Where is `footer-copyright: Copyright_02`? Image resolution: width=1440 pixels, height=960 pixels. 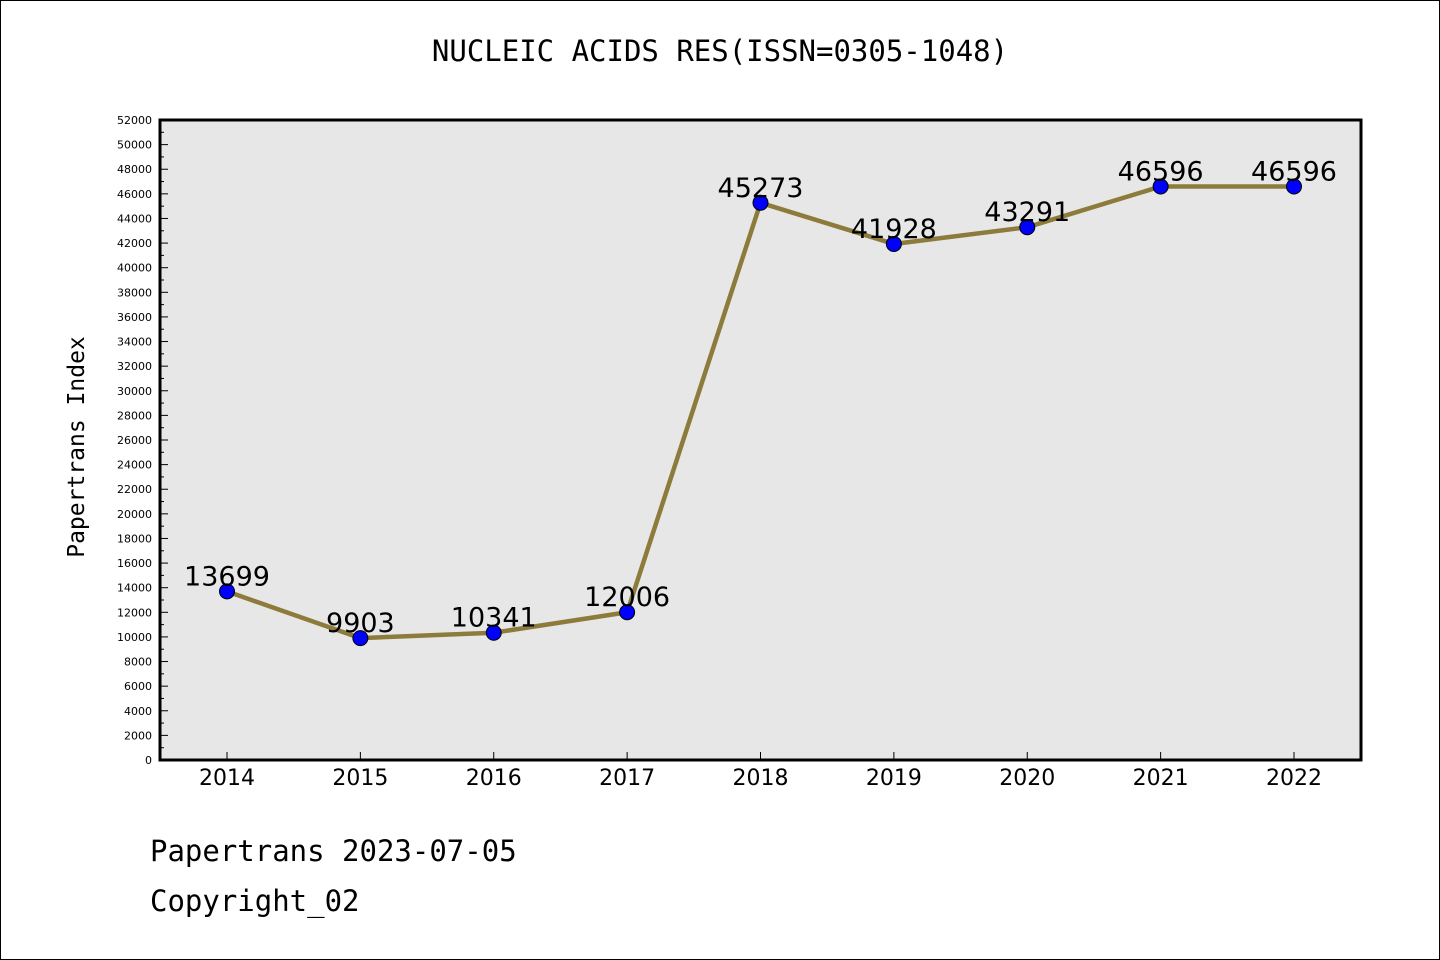 footer-copyright: Copyright_02 is located at coordinates (255, 901).